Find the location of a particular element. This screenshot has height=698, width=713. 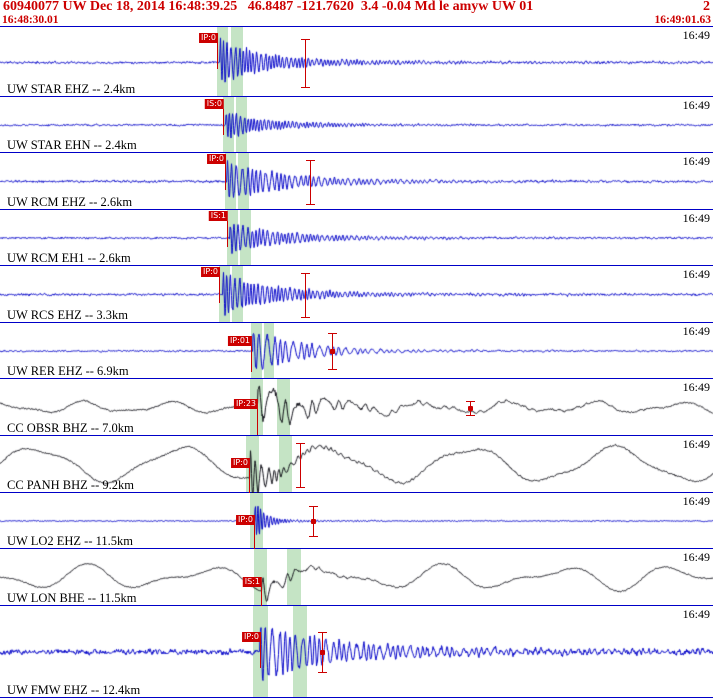

trace-row: IP:0 UW LO2 EHZ -- 11.5km 16:49 is located at coordinates (356, 522).